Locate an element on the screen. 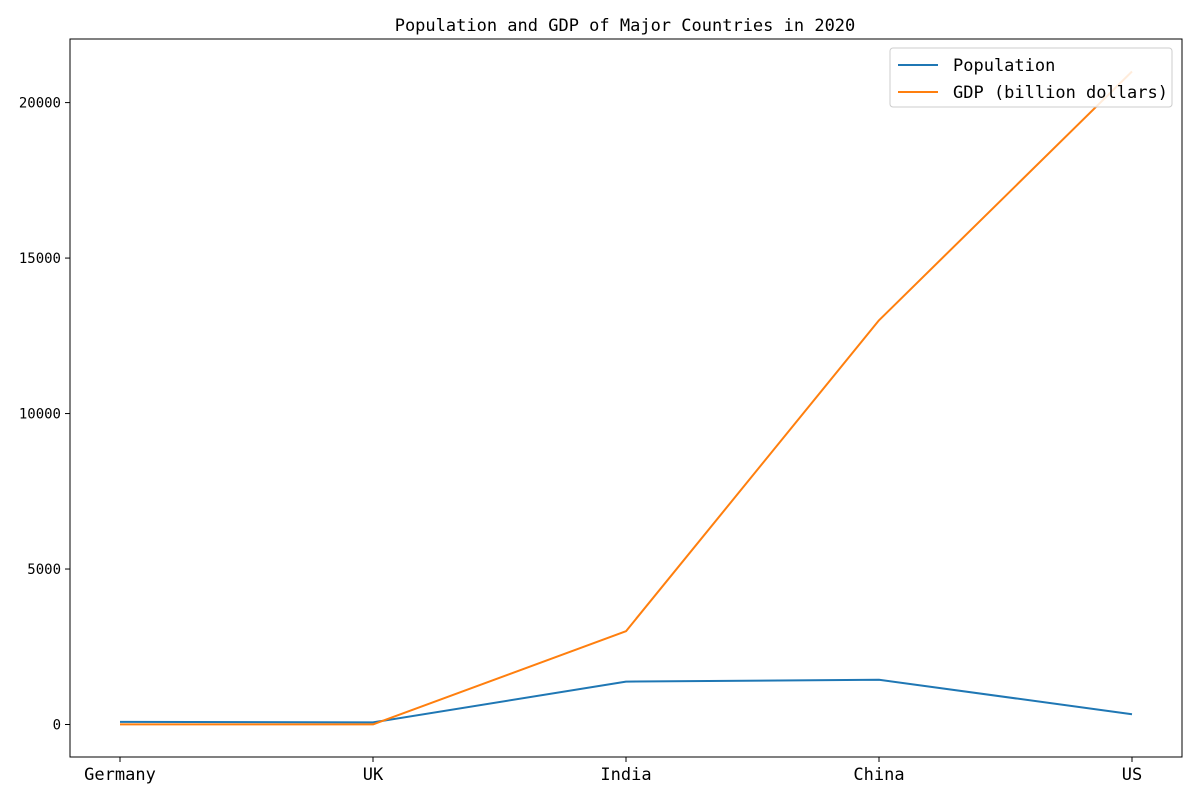 The image size is (1200, 800). y-tick-label: 5000 is located at coordinates (44, 570).